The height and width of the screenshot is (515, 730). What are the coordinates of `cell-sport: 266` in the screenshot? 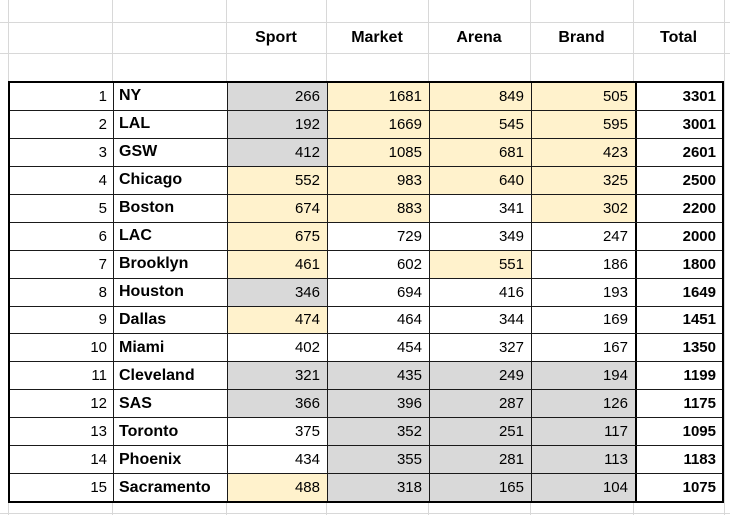 It's located at (278, 96).